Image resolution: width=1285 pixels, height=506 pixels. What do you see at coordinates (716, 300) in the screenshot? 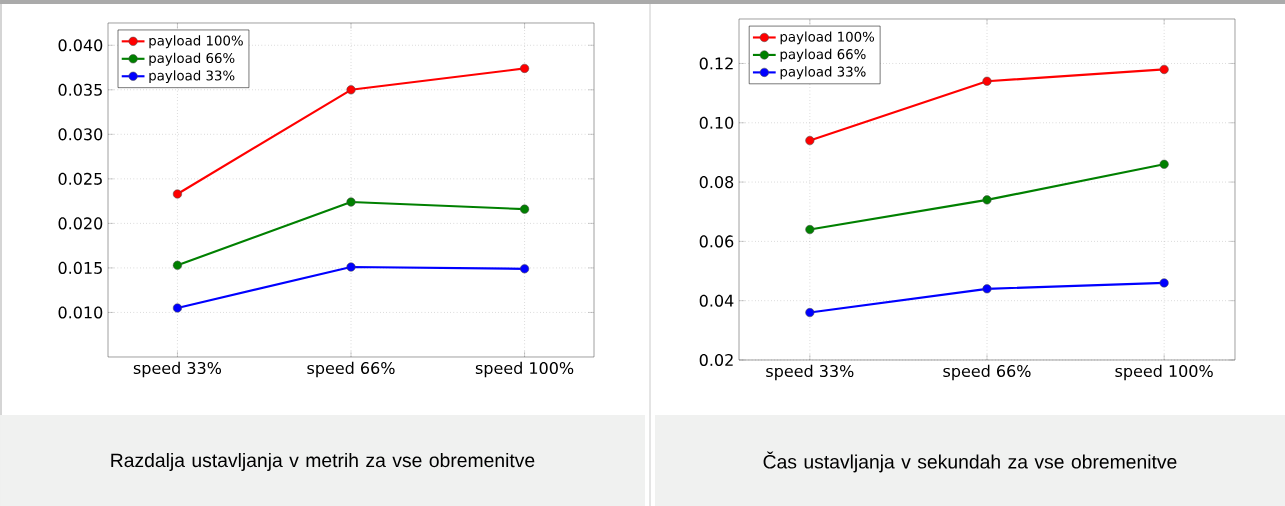
I see `y-tick-label: 0.04` at bounding box center [716, 300].